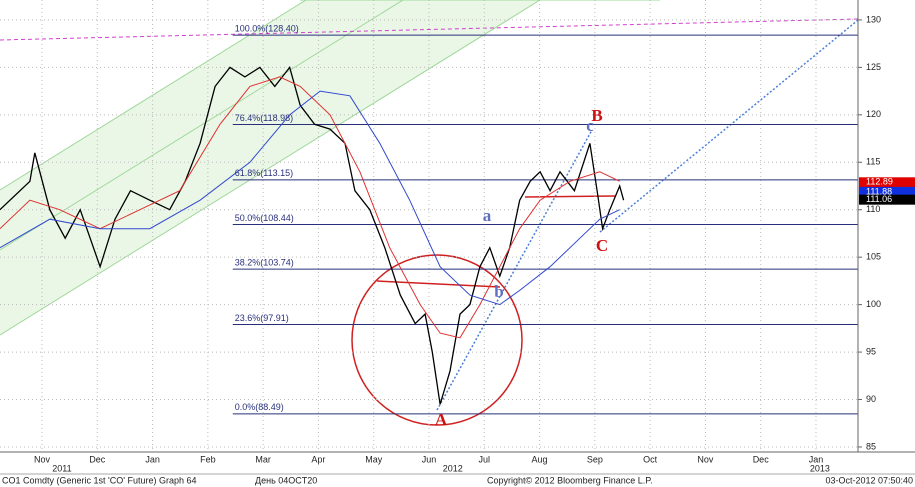  Describe the element at coordinates (286, 480) in the screenshot. I see `footer-period: День 04OCT20` at that location.